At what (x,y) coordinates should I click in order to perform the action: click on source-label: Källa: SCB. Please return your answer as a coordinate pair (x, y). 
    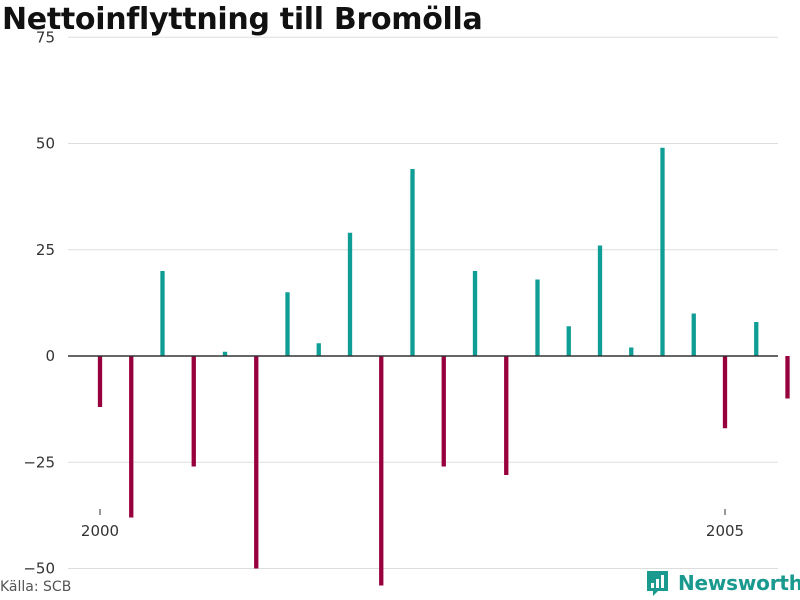
    Looking at the image, I should click on (36, 587).